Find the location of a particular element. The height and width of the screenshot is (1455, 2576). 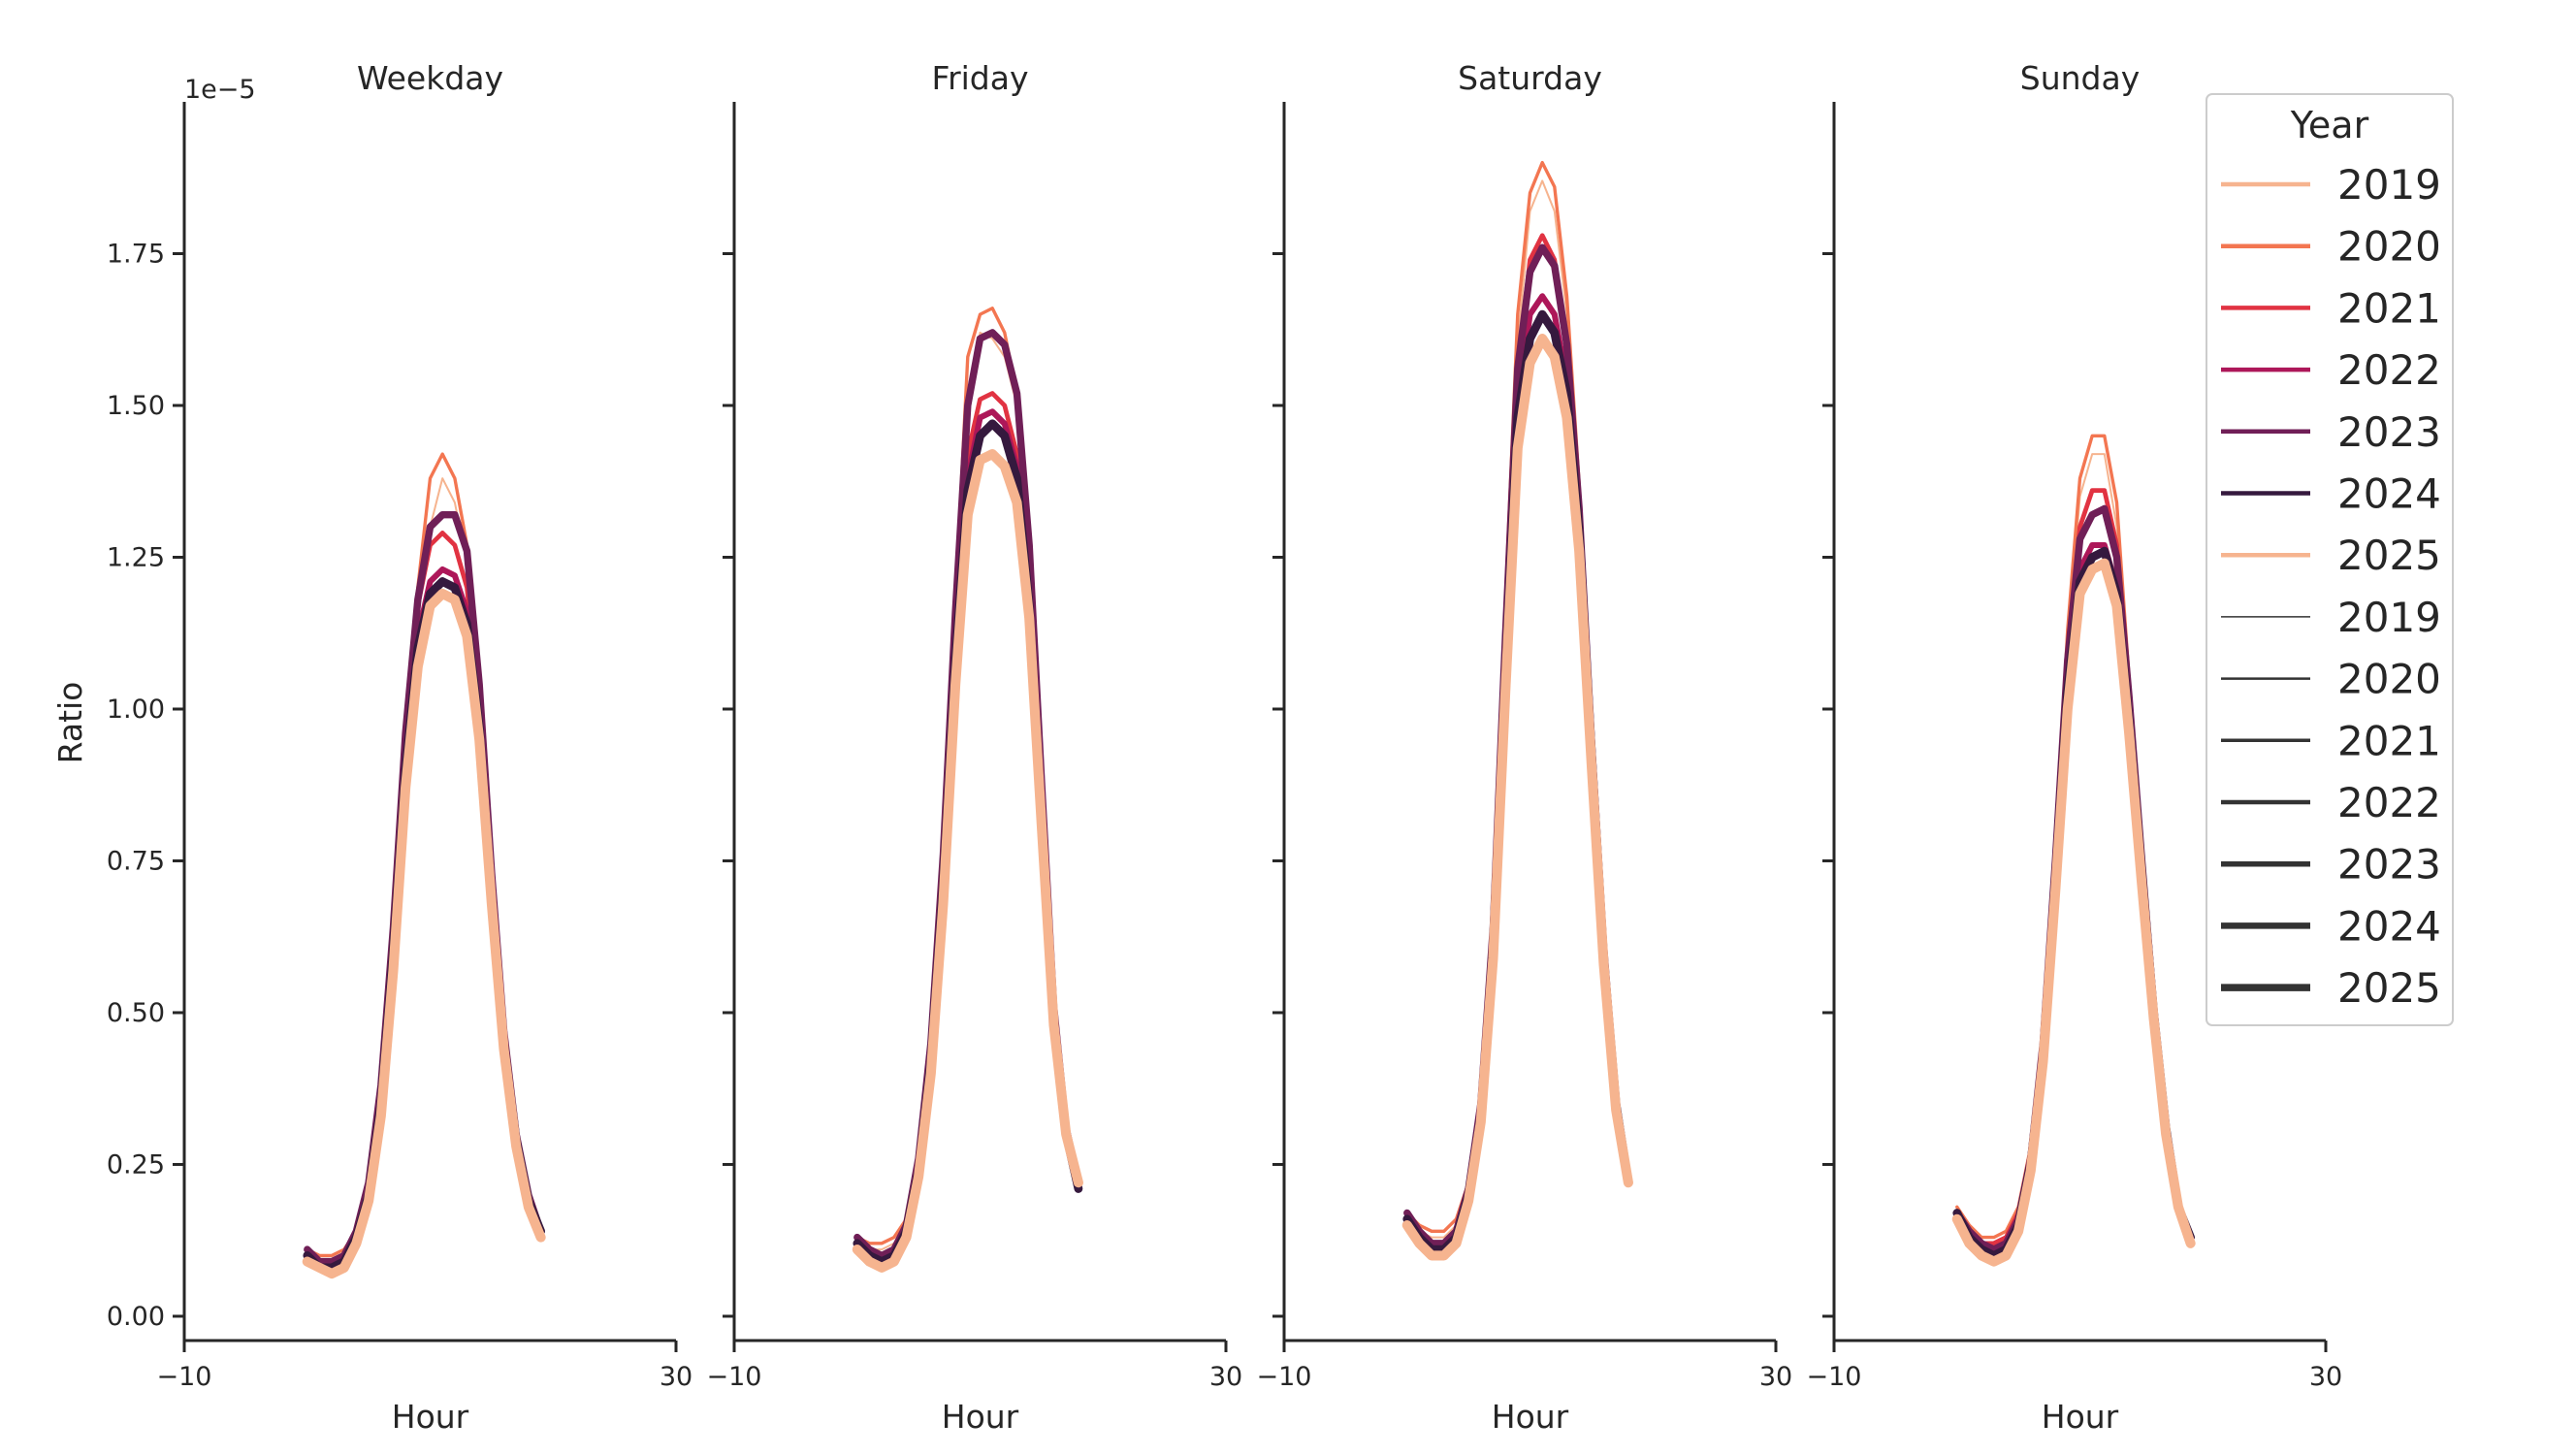

y-tick-label: 0.00 is located at coordinates (136, 1317).